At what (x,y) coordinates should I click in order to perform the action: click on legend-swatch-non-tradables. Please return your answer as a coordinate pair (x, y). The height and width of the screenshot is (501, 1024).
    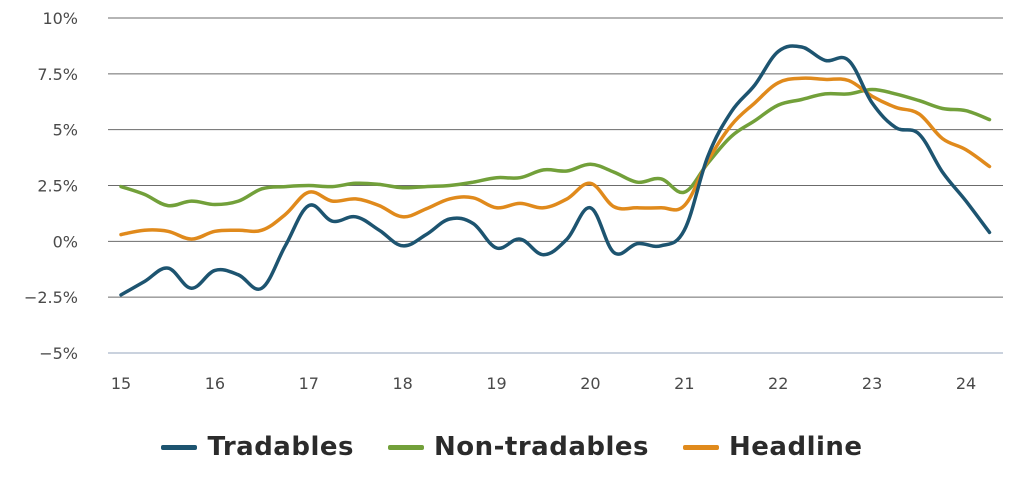
    Looking at the image, I should click on (406, 447).